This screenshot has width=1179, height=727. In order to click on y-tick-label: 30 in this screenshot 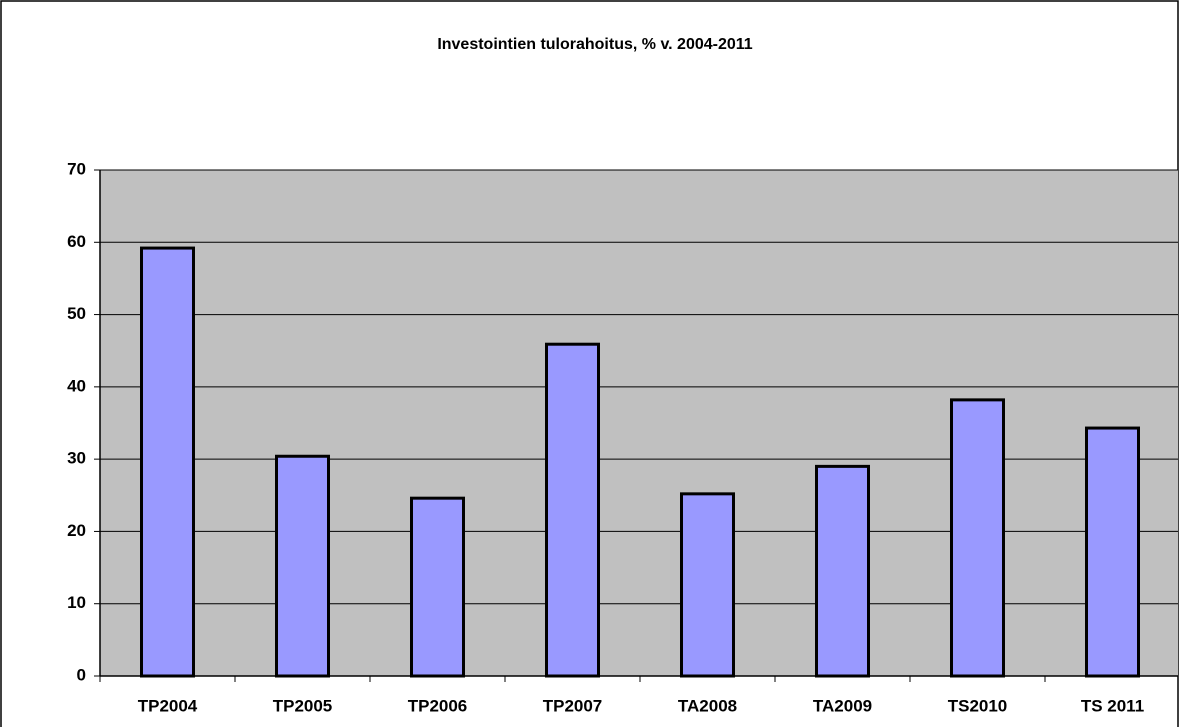, I will do `click(76, 458)`.